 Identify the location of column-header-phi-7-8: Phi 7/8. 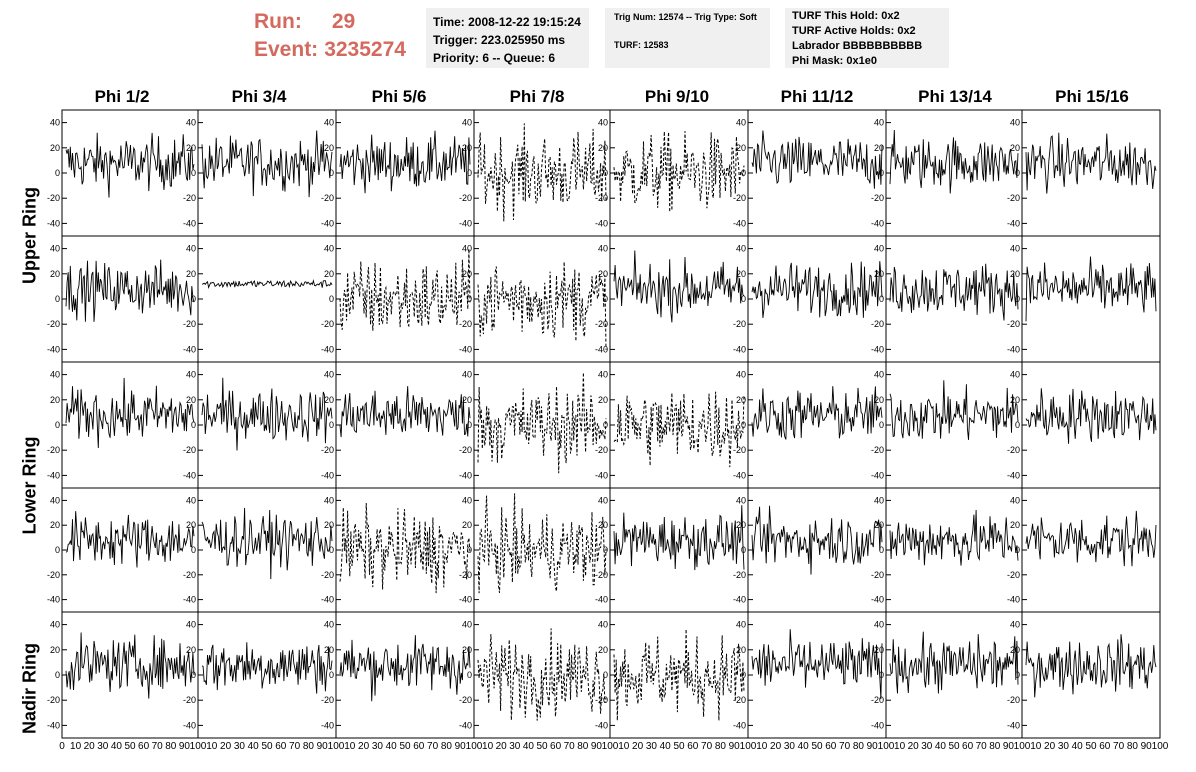
(537, 96).